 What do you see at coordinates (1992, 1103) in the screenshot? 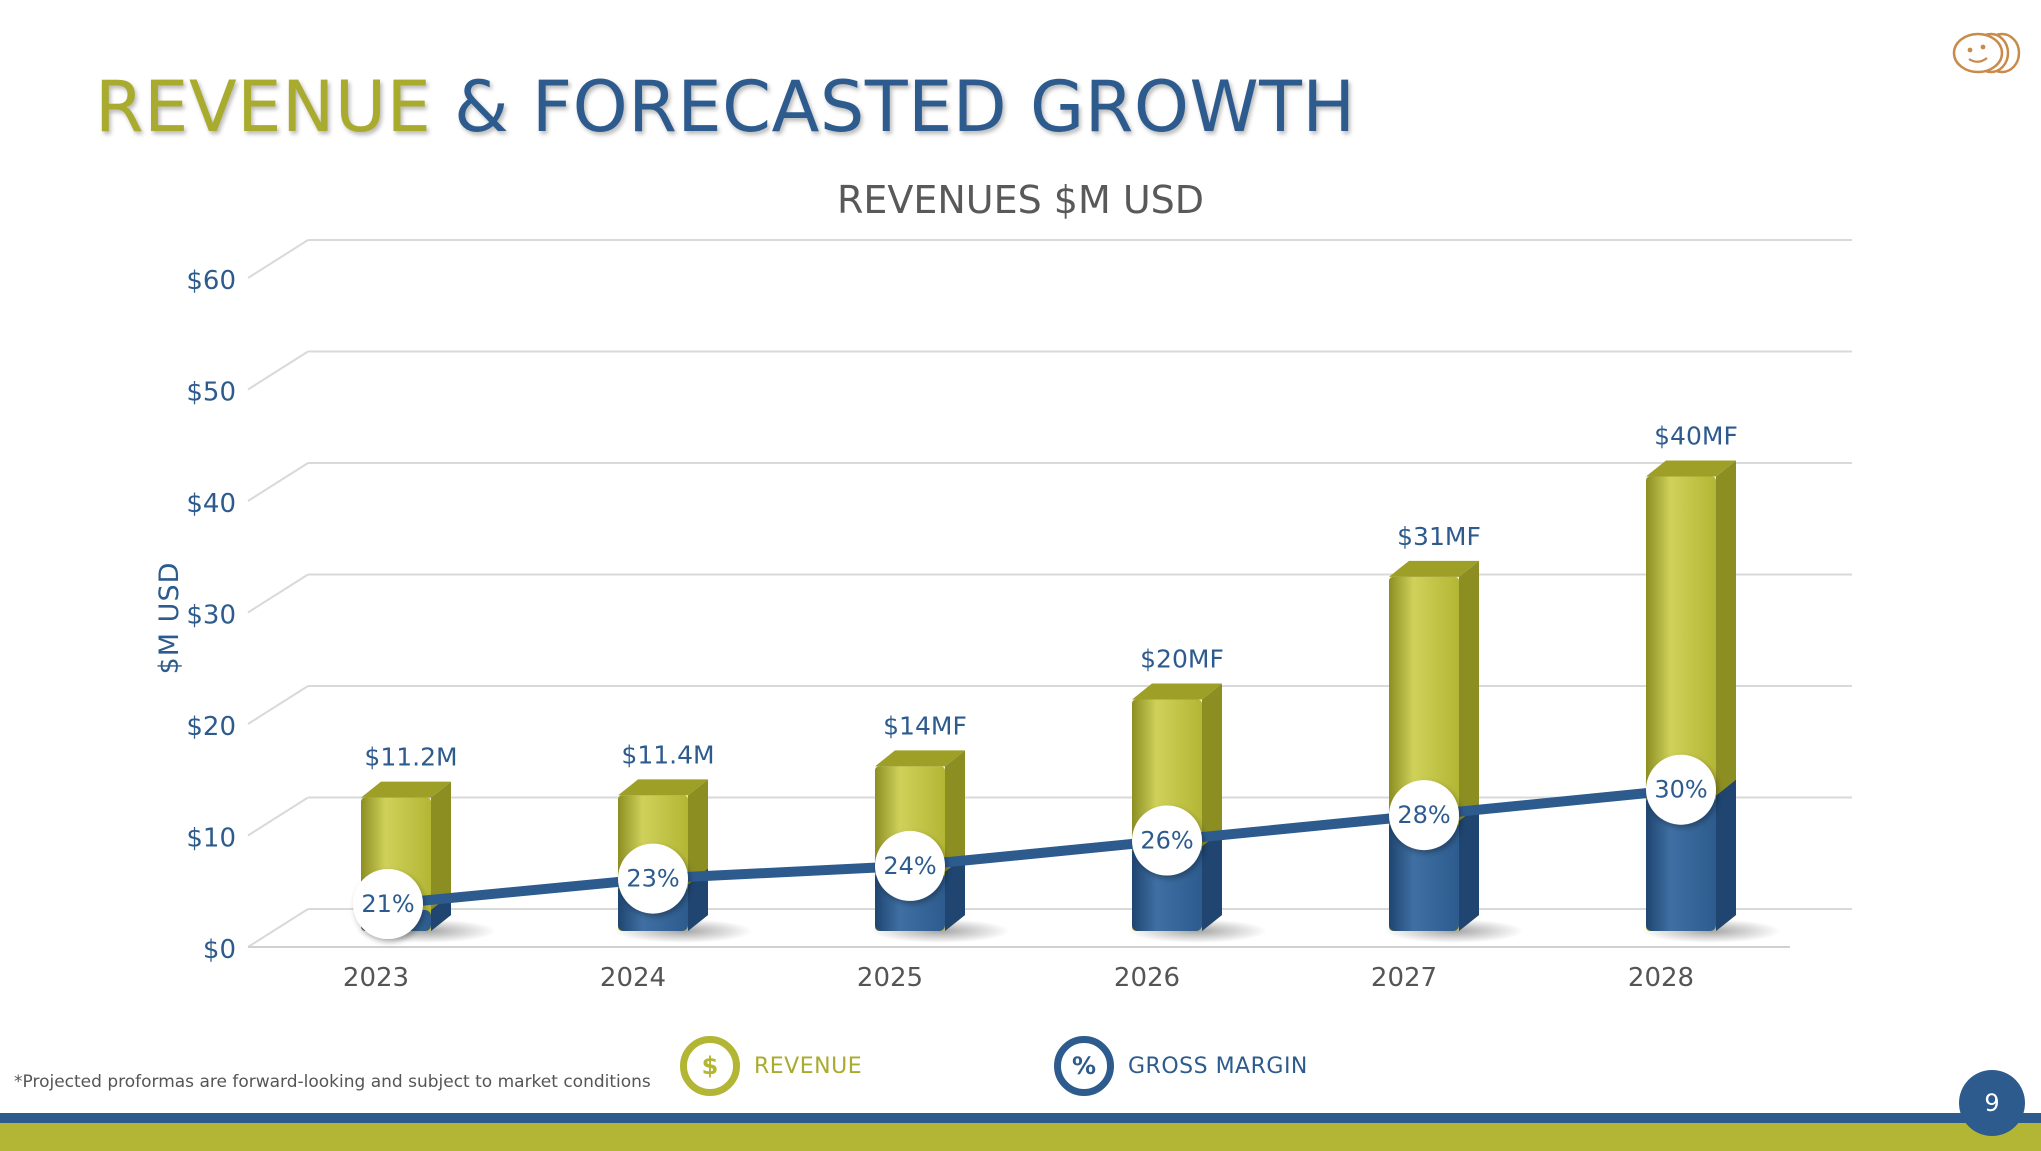
I see `page-number: 9` at bounding box center [1992, 1103].